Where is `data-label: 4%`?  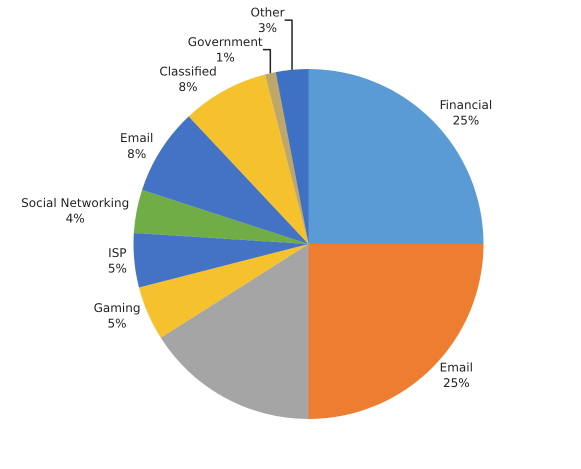 data-label: 4% is located at coordinates (75, 218).